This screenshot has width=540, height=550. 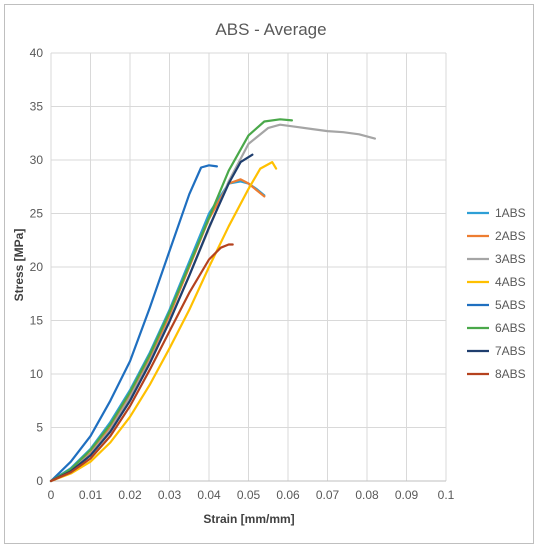 I want to click on x-tick-label: 0, so click(x=51, y=495).